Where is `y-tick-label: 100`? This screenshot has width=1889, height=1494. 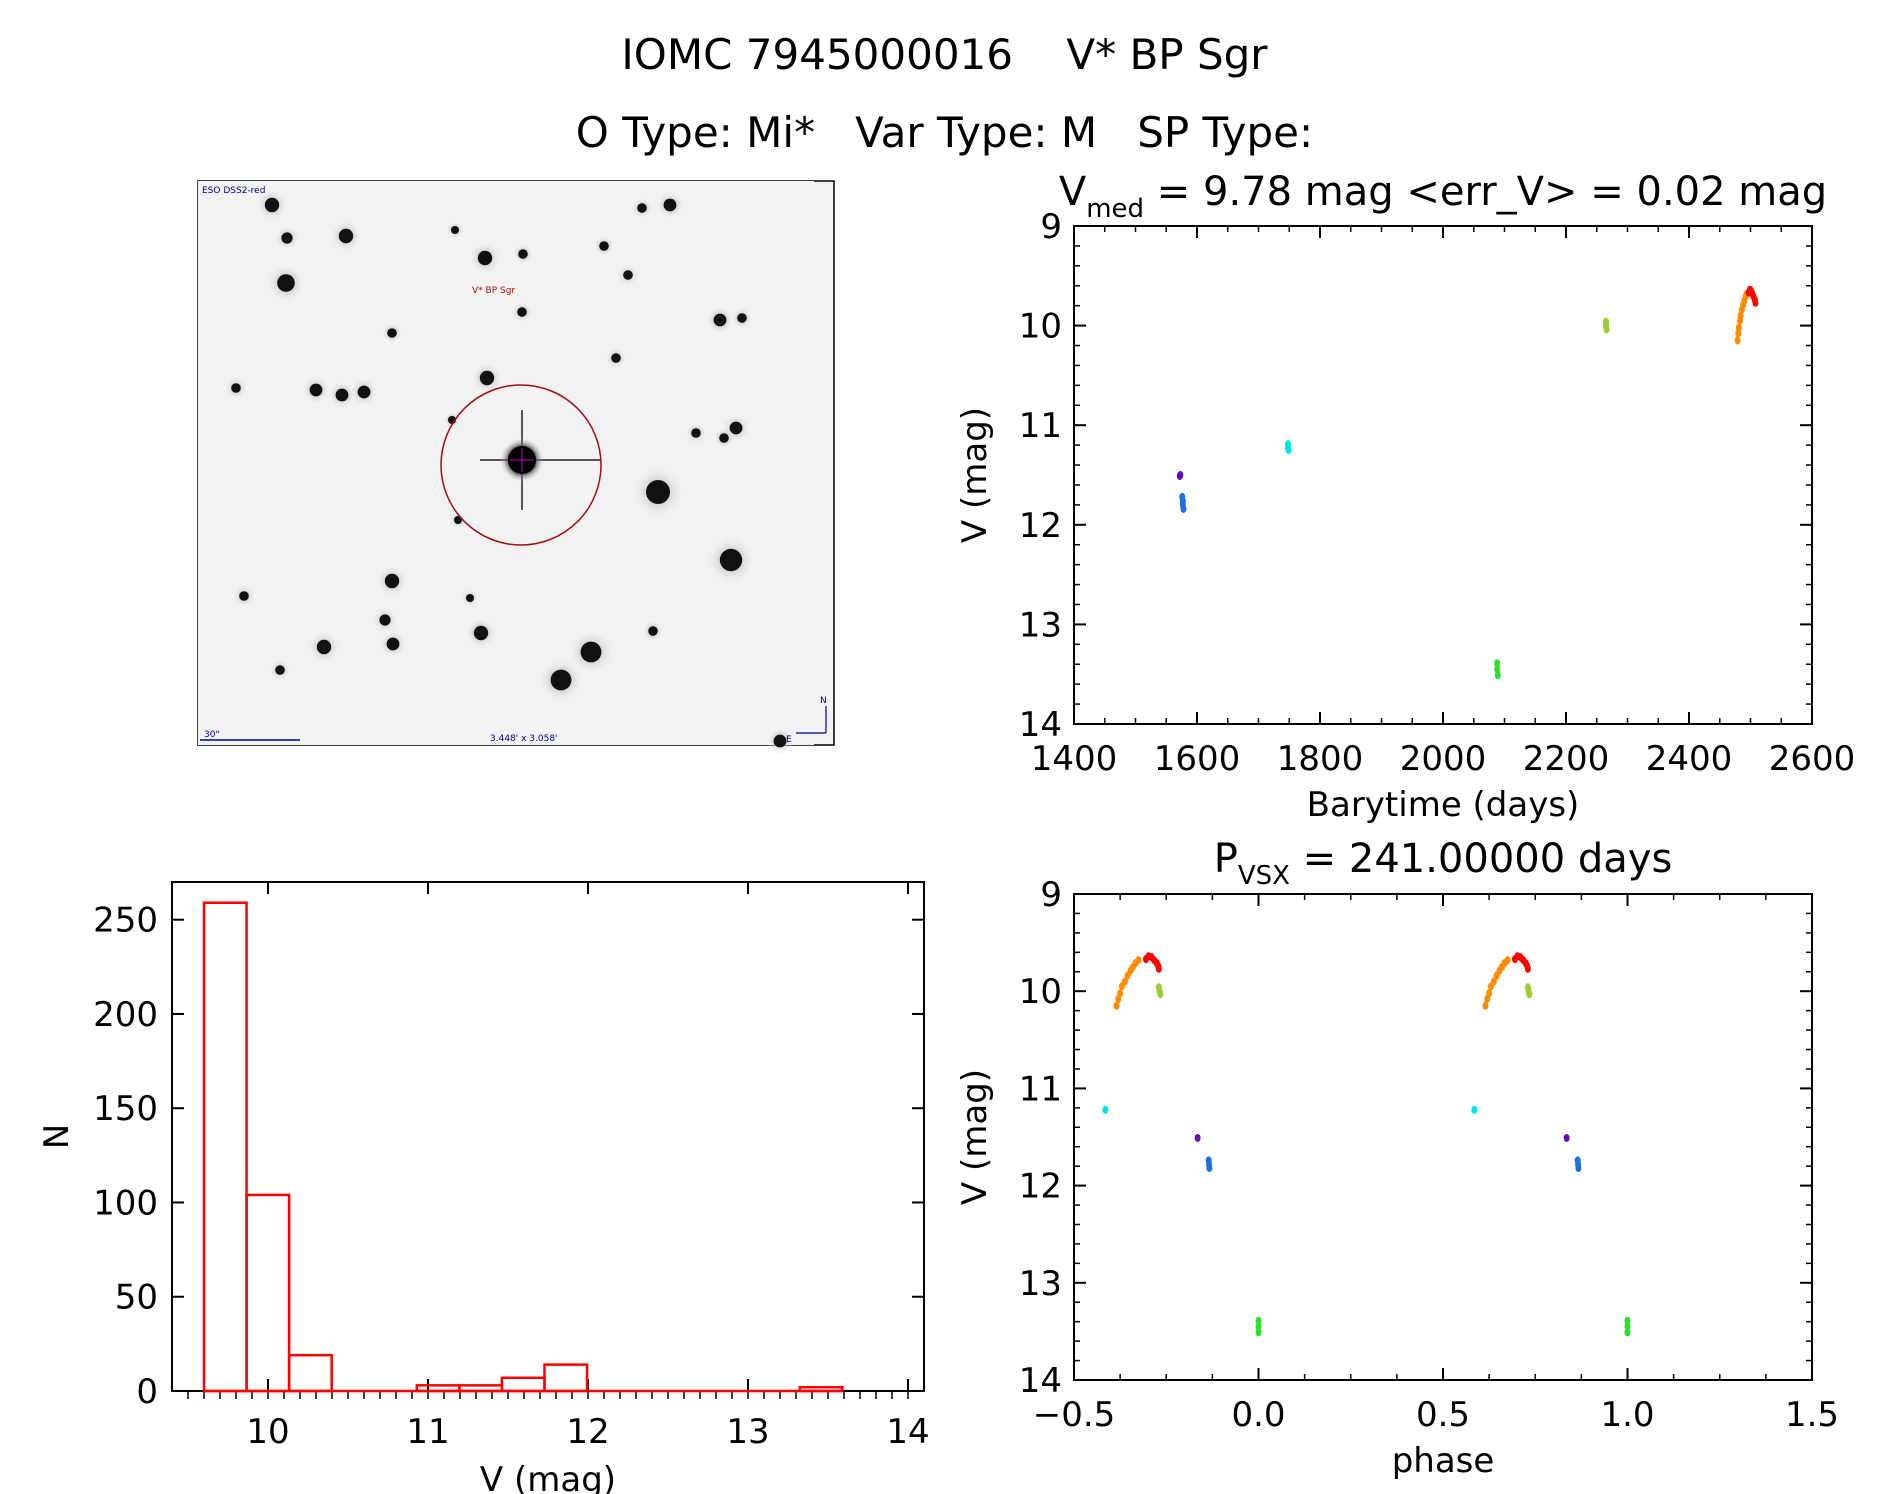
y-tick-label: 100 is located at coordinates (125, 1203).